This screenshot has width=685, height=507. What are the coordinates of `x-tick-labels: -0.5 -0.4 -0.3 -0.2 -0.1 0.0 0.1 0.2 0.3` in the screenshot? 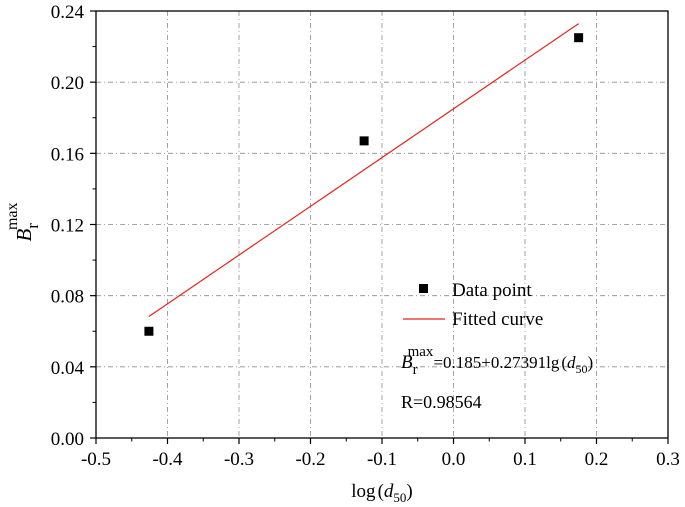 It's located at (380, 459).